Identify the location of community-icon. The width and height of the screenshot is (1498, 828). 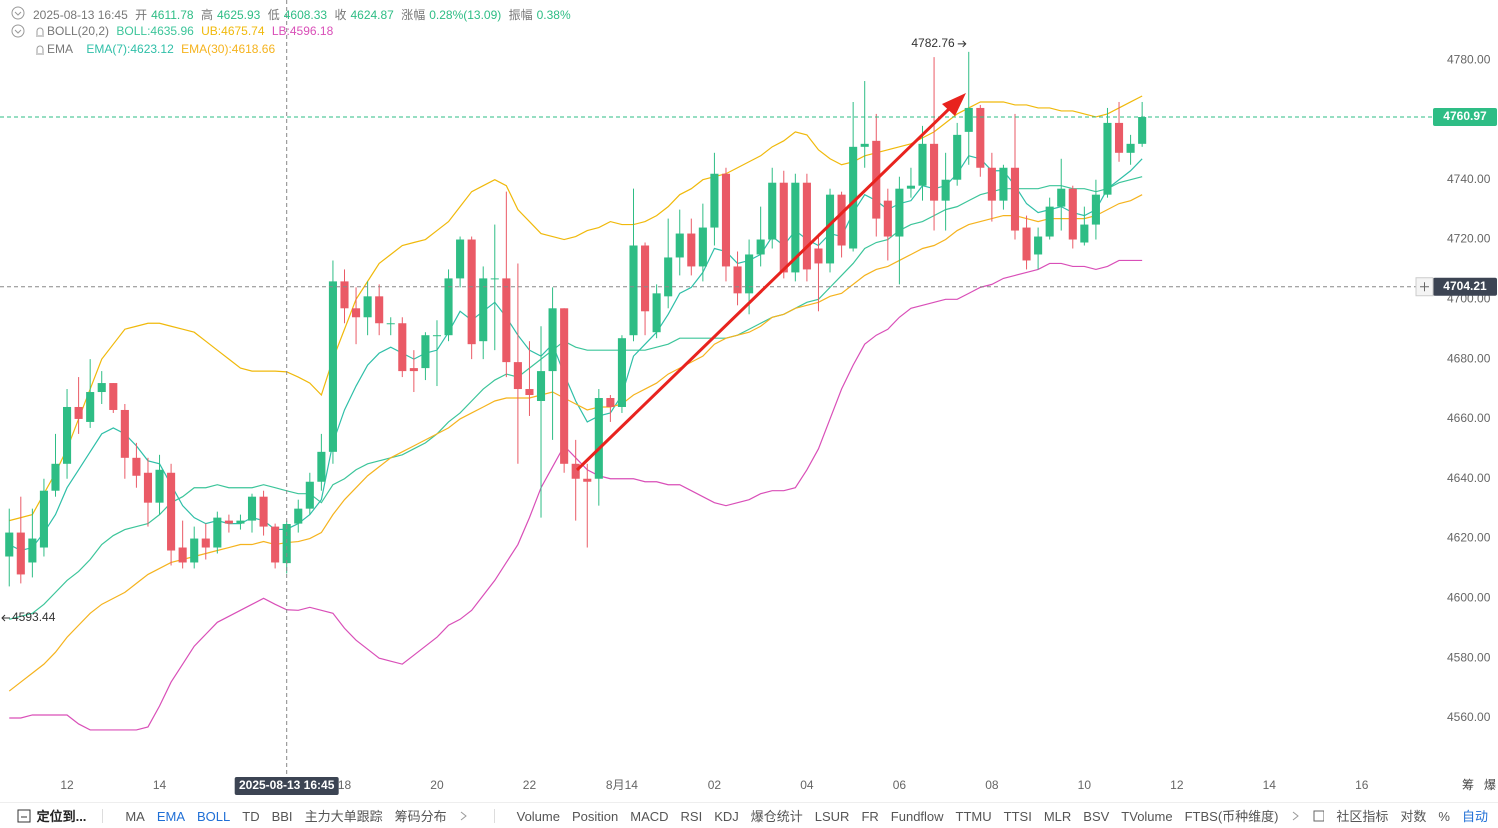
(1319, 815).